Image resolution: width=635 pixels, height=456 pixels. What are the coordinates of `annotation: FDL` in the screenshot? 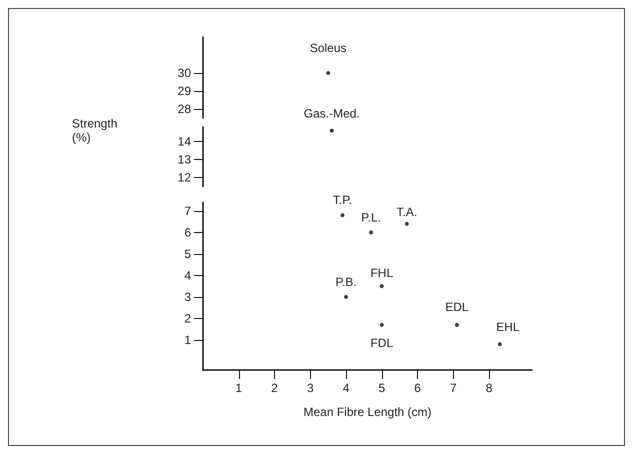 It's located at (382, 343).